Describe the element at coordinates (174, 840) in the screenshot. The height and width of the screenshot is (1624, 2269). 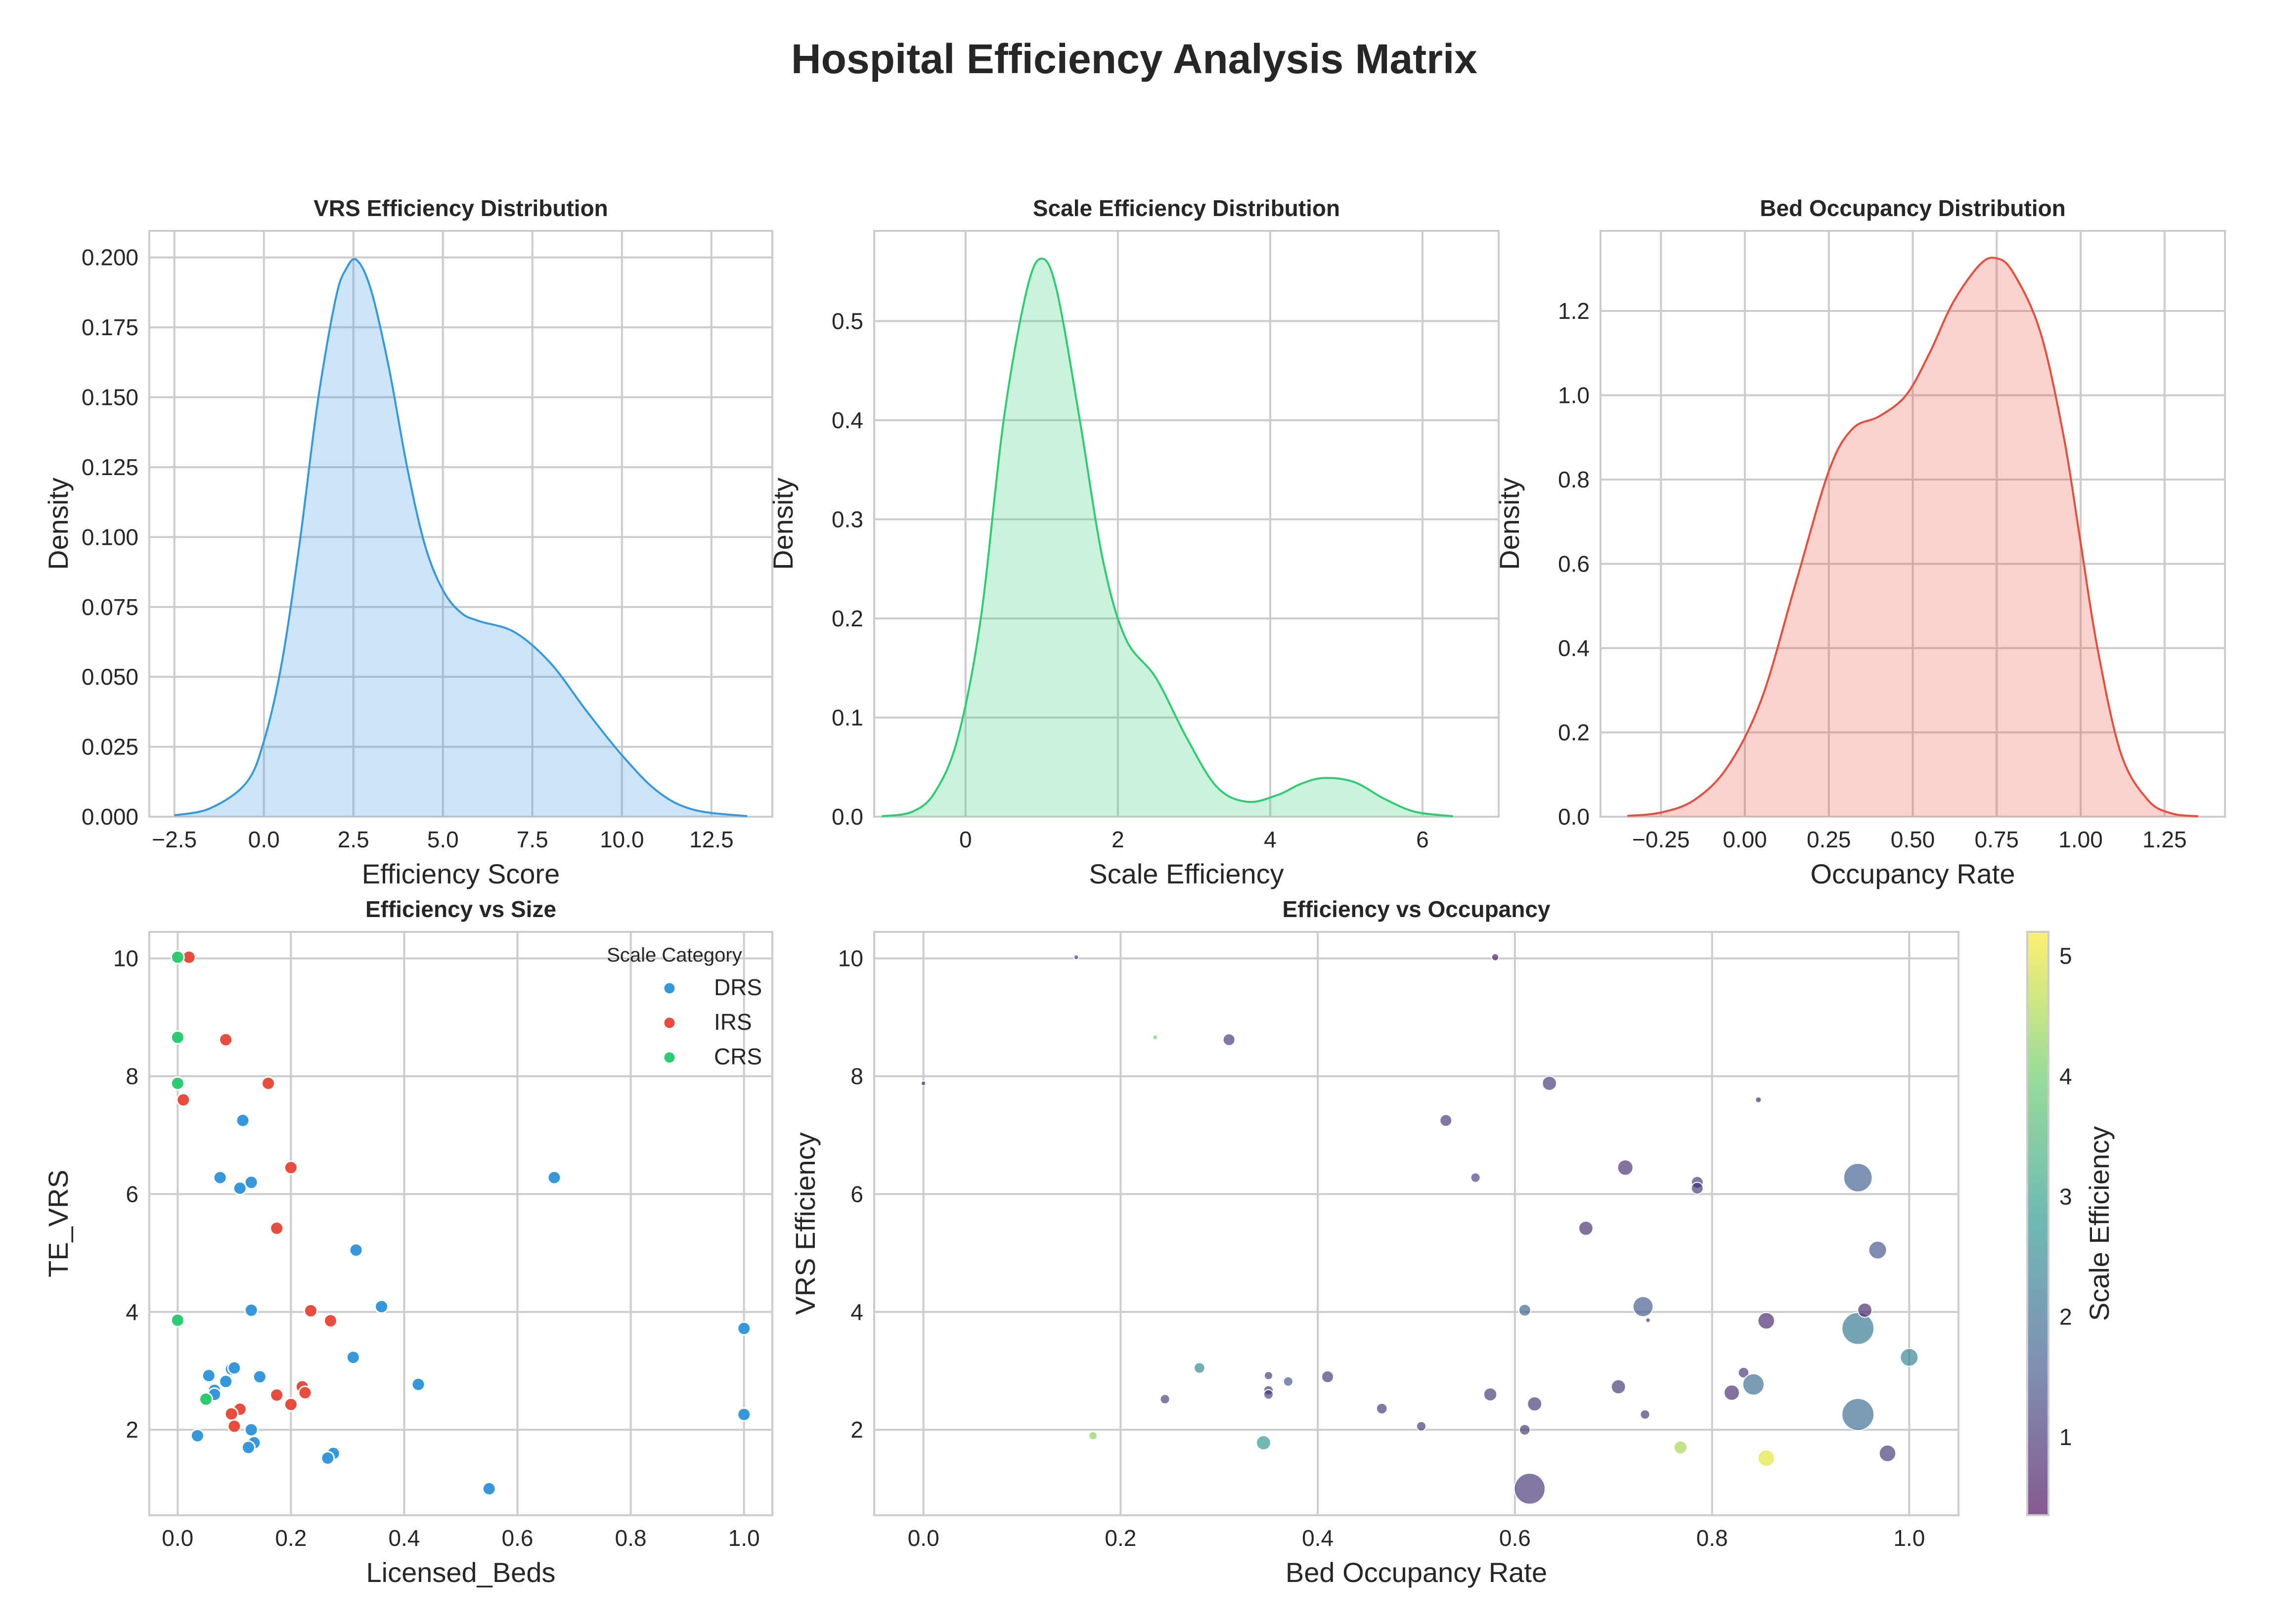
I see `x-tick-label: −2.5` at that location.